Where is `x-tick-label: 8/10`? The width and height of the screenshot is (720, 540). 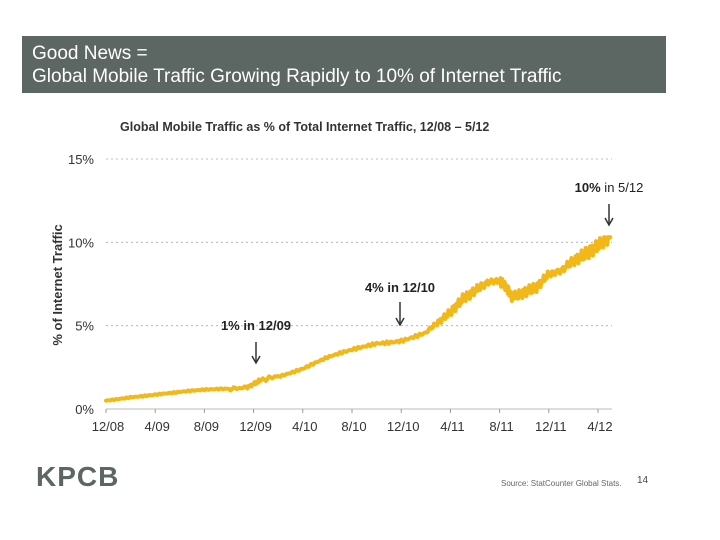
x-tick-label: 8/10 is located at coordinates (353, 426).